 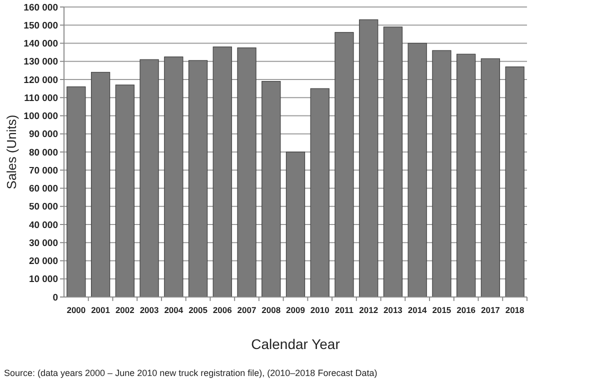 I want to click on x-tick-label: 2015, so click(x=442, y=310).